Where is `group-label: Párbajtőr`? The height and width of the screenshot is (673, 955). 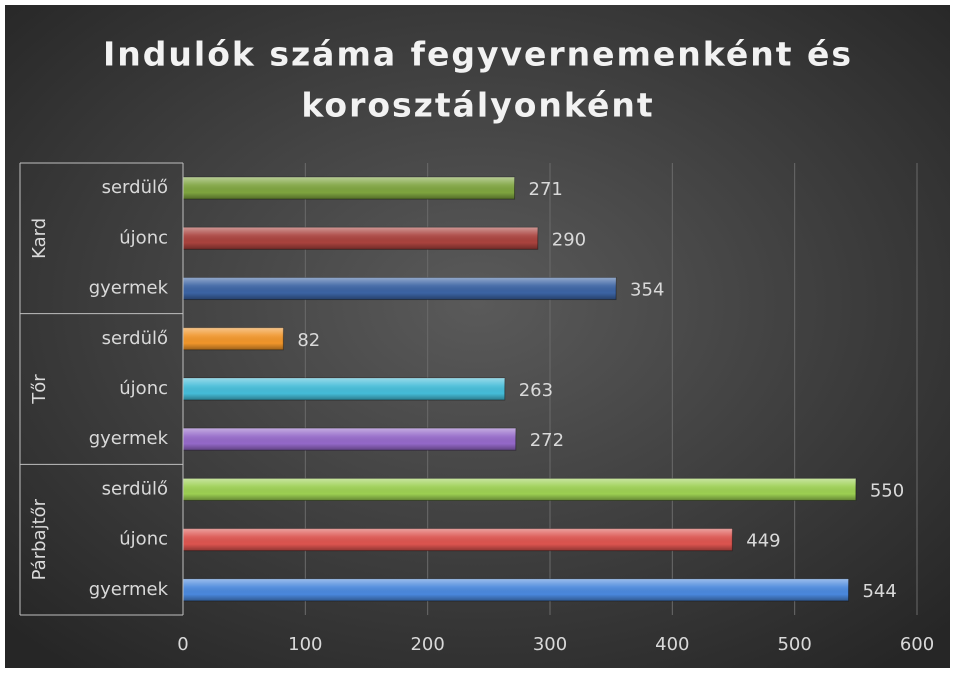
group-label: Párbajtőr is located at coordinates (39, 539).